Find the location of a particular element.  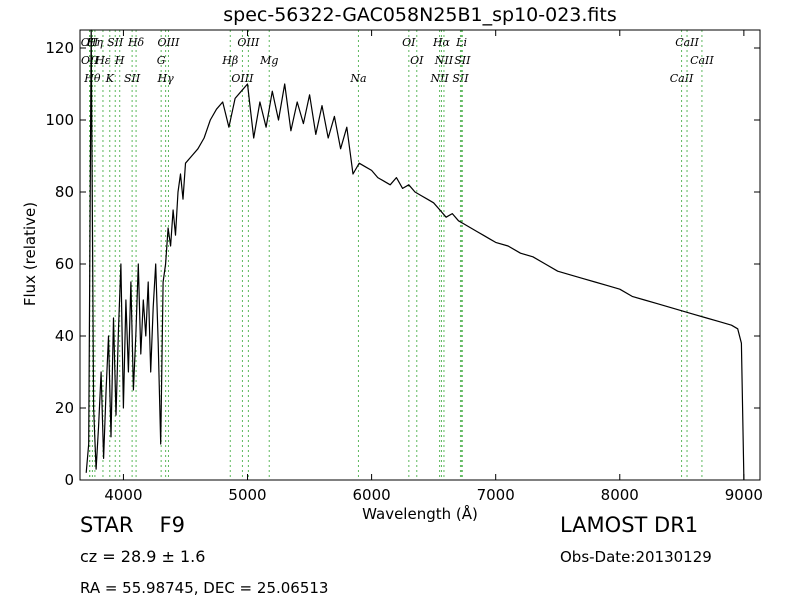

x-tick-label: 4000 is located at coordinates (123, 495).